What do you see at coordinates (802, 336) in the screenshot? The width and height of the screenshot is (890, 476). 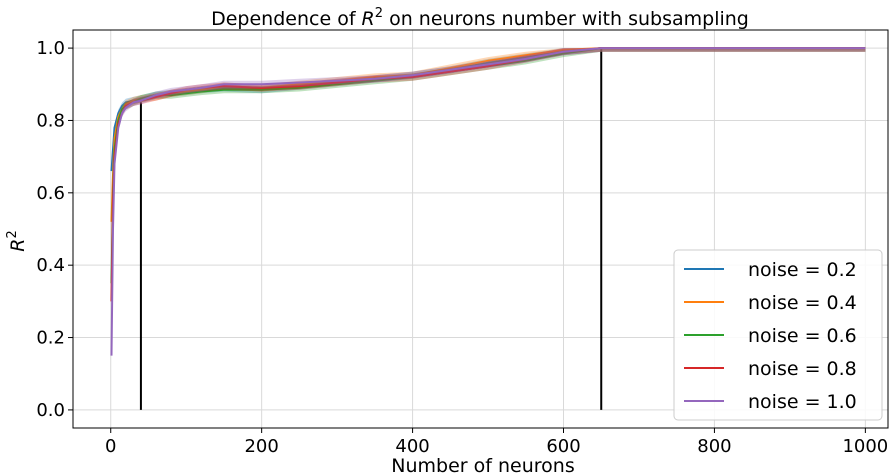 I see `legend-label: noise = 0.6` at bounding box center [802, 336].